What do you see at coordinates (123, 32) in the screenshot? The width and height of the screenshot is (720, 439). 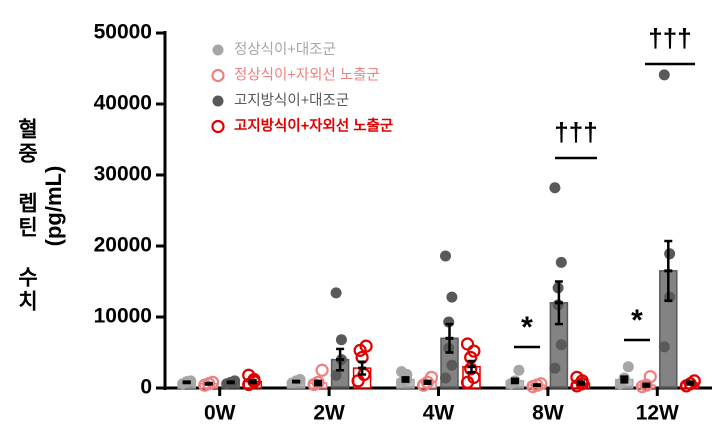 I see `y-tick-label: 50000` at bounding box center [123, 32].